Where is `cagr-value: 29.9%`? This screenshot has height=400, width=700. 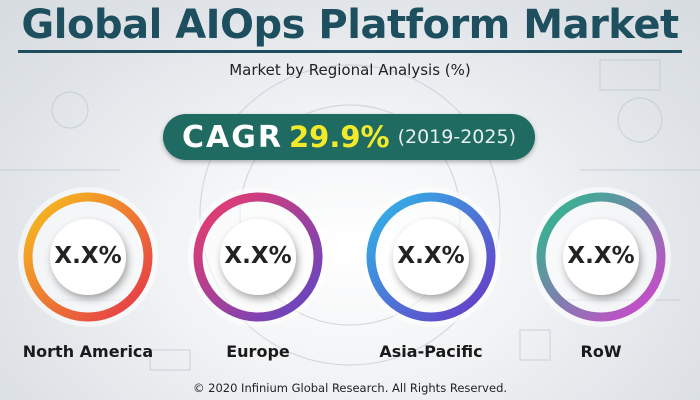
cagr-value: 29.9% is located at coordinates (339, 137).